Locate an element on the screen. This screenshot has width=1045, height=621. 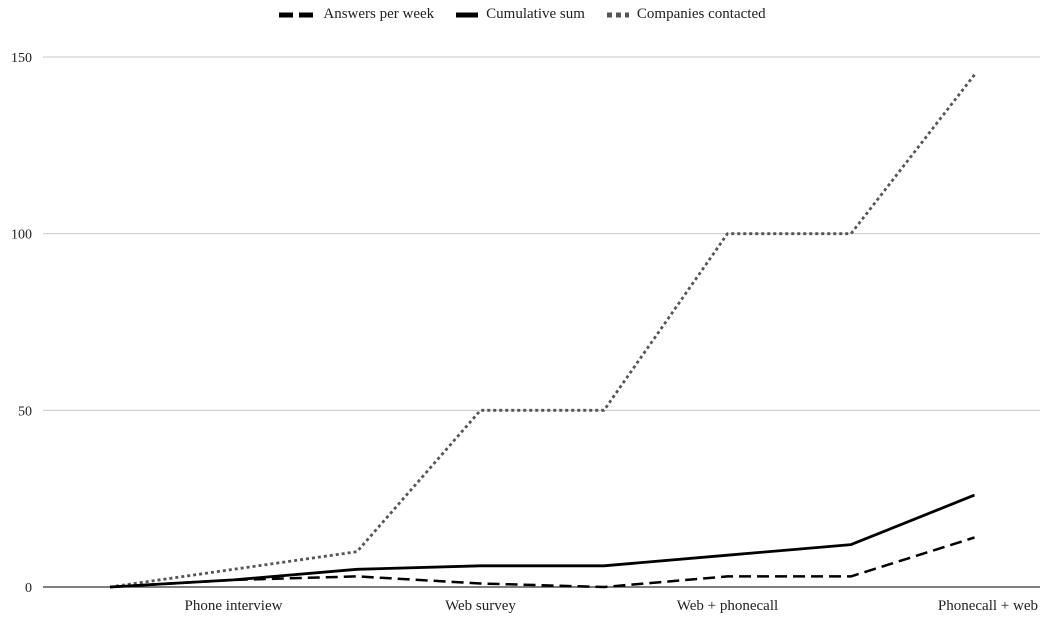
legend-item-companies: Companies contacted is located at coordinates (686, 14).